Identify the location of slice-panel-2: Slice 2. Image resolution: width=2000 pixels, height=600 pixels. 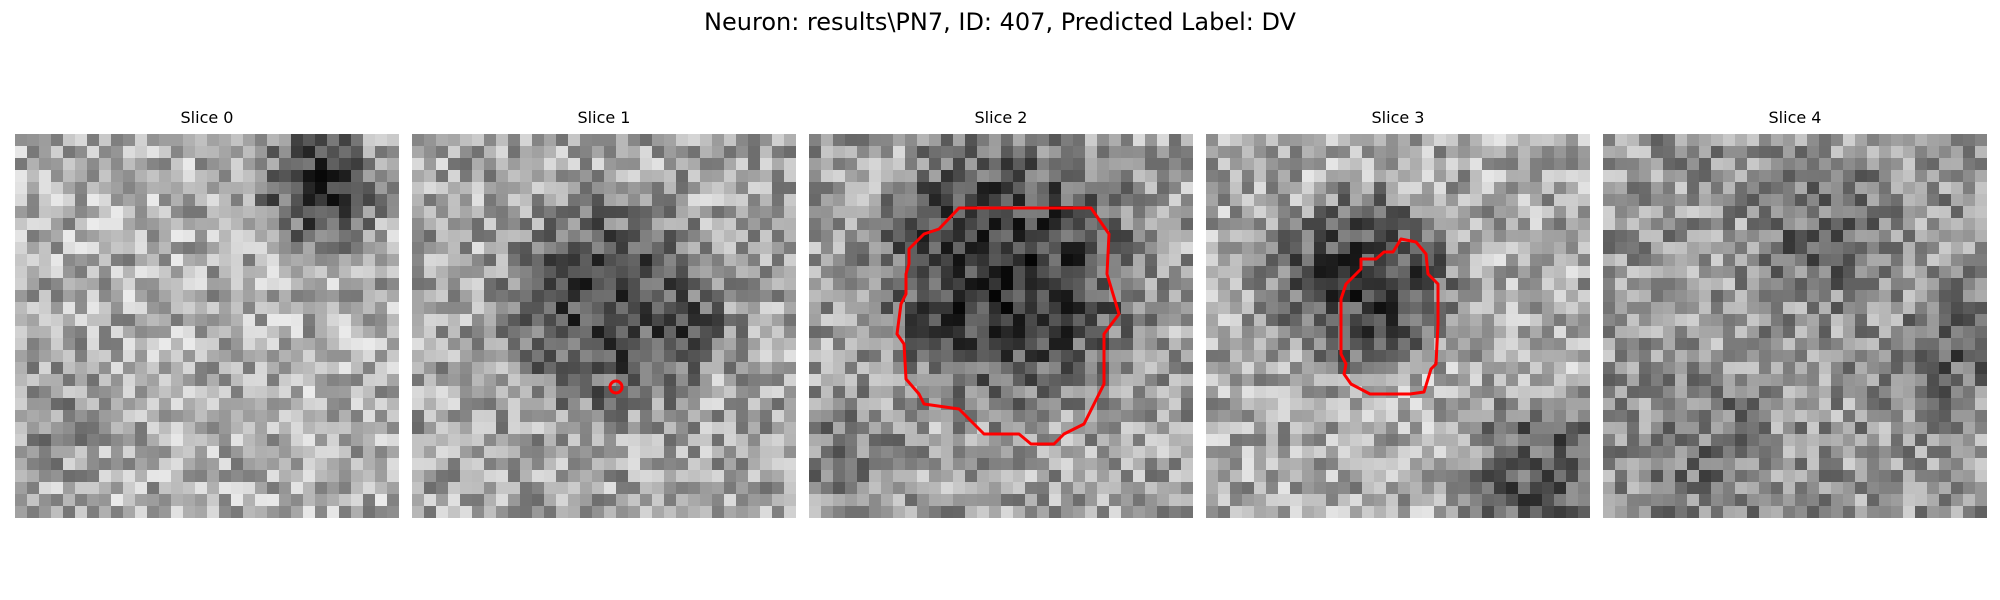
(1001, 313).